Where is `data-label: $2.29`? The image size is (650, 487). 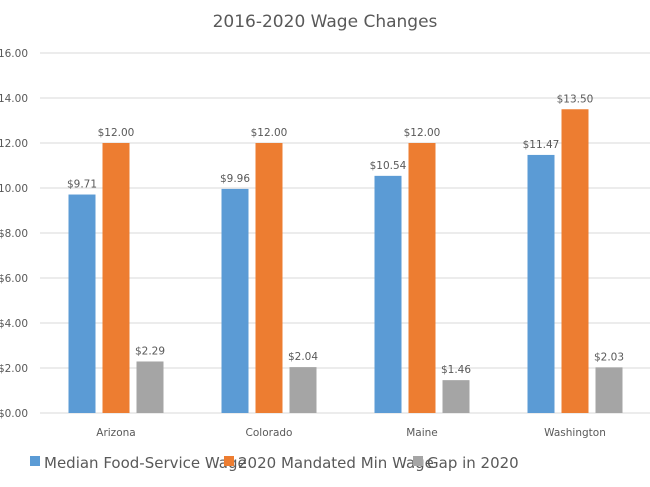 data-label: $2.29 is located at coordinates (150, 351).